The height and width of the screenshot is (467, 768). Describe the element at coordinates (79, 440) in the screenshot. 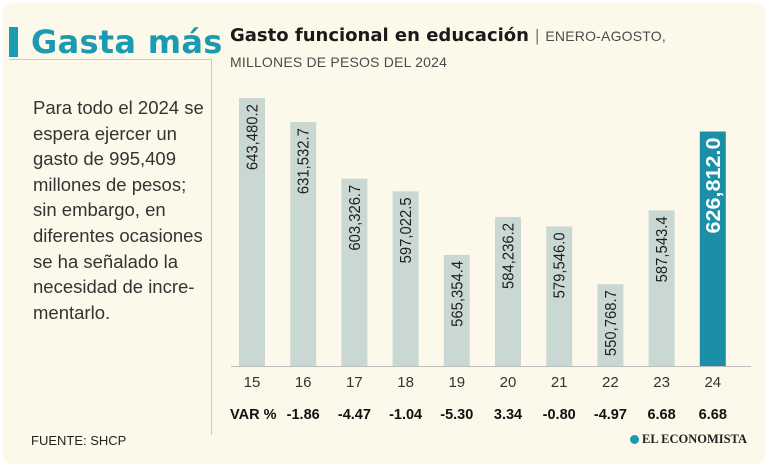

I see `source-note: FUENTE: SHCP` at that location.